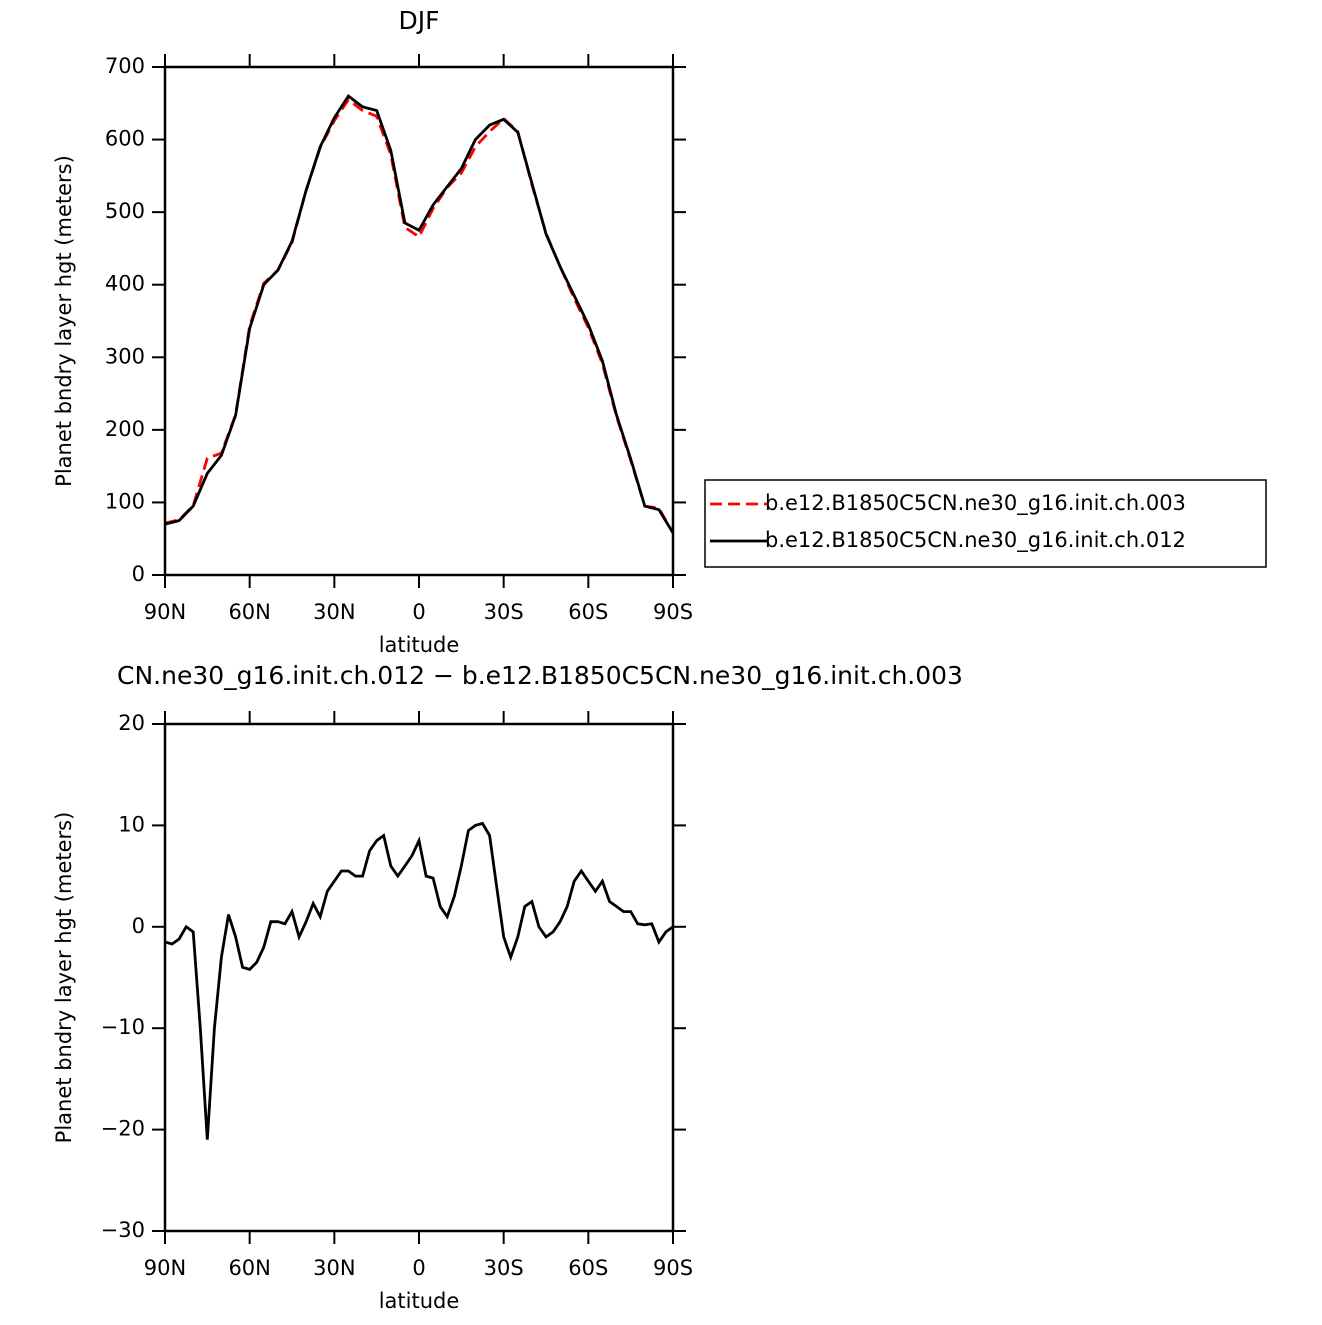 The height and width of the screenshot is (1325, 1322). What do you see at coordinates (123, 1027) in the screenshot?
I see `y-tick-label: −10` at bounding box center [123, 1027].